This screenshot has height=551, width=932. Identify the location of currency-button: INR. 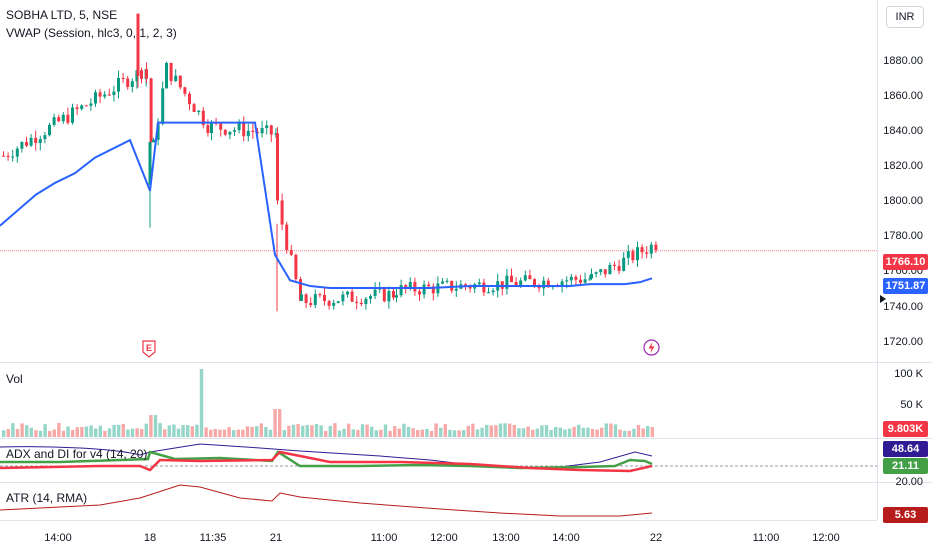
(905, 17).